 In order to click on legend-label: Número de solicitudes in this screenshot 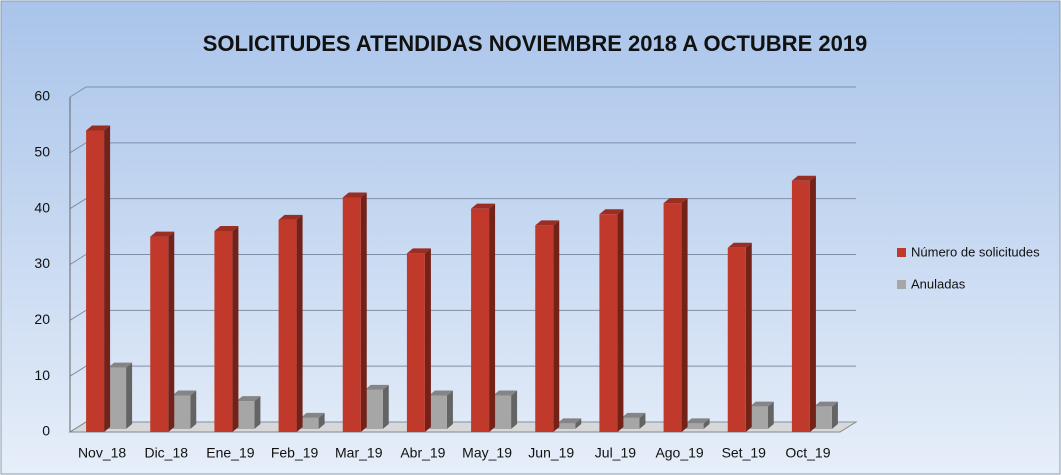, I will do `click(975, 251)`.